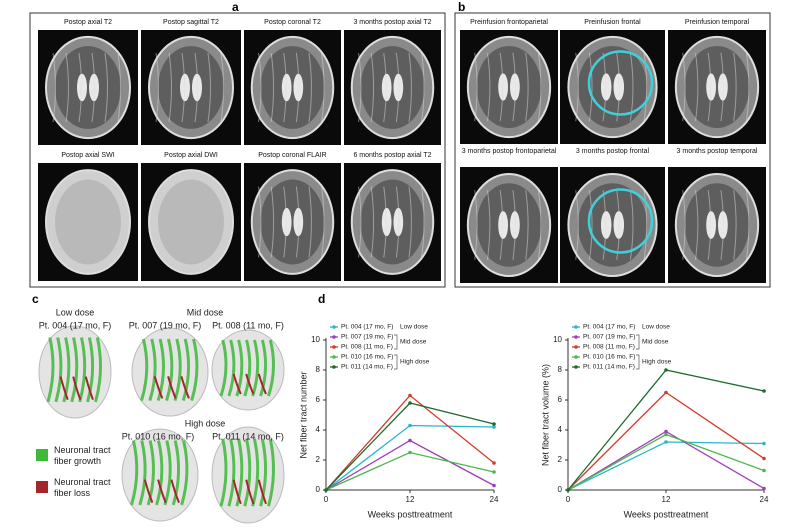 Image resolution: width=800 pixels, height=530 pixels. I want to click on dose-bracket, so click(638, 362).